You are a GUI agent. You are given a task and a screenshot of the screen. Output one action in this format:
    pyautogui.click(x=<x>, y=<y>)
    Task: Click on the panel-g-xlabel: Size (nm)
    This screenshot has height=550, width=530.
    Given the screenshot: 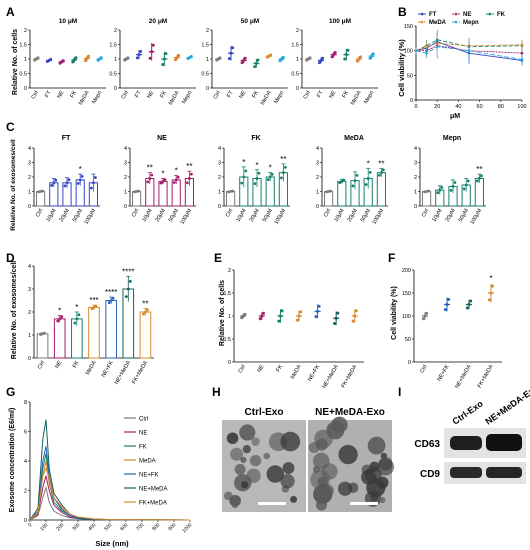 What is the action you would take?
    pyautogui.click(x=112, y=543)
    